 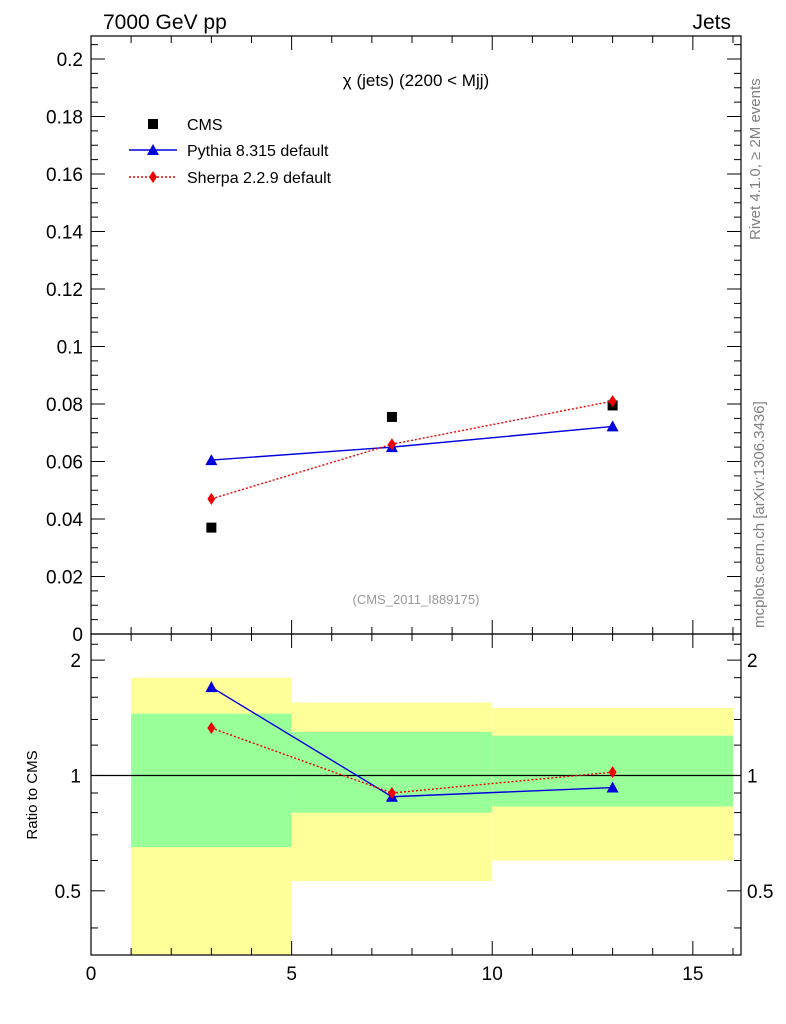 What do you see at coordinates (416, 599) in the screenshot?
I see `watermark: (CMS_2011_I889175)` at bounding box center [416, 599].